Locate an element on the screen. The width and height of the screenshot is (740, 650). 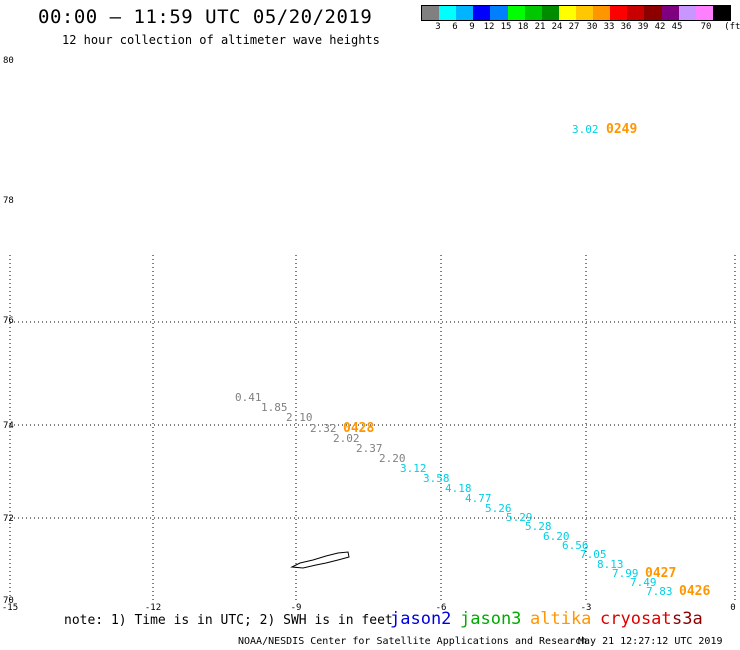
latitude-tick-label: 76 is located at coordinates (8, 321).